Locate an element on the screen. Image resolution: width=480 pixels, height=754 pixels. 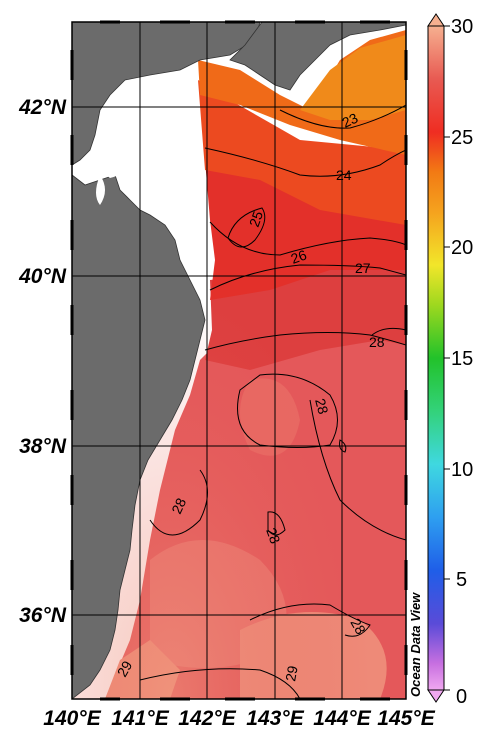
colorbar-tick-label: 20 is located at coordinates (462, 248).